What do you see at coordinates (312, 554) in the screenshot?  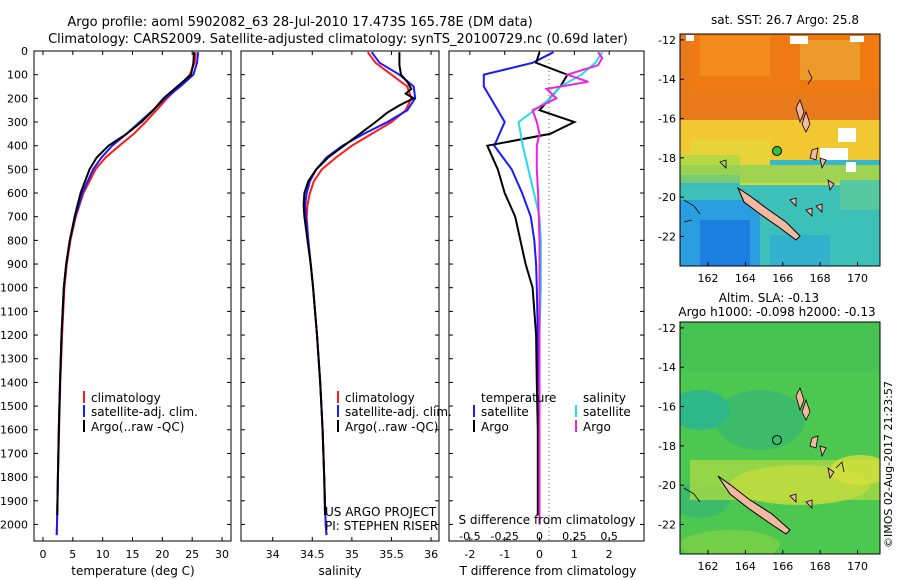 I see `x-tick-label: 34.5` at bounding box center [312, 554].